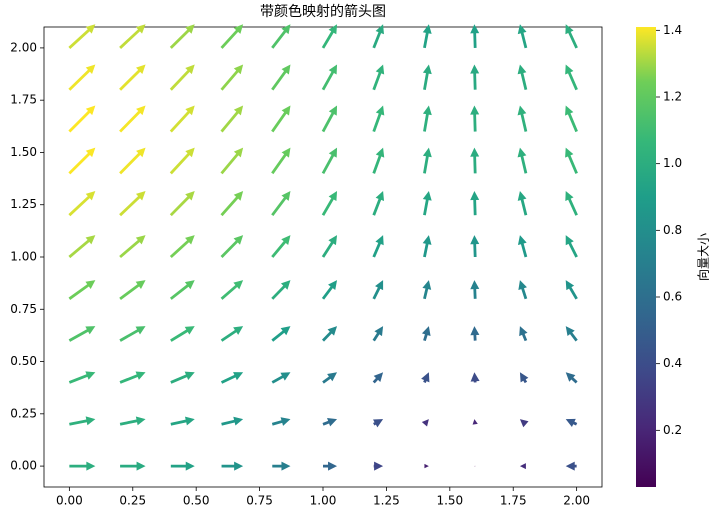  I want to click on y-tick-label: 1.75, so click(23, 100).